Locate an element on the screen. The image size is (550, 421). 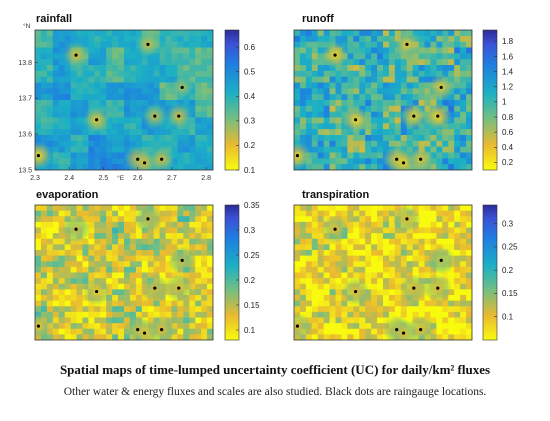
colorbar-tick-label: 0.4 is located at coordinates (250, 96).